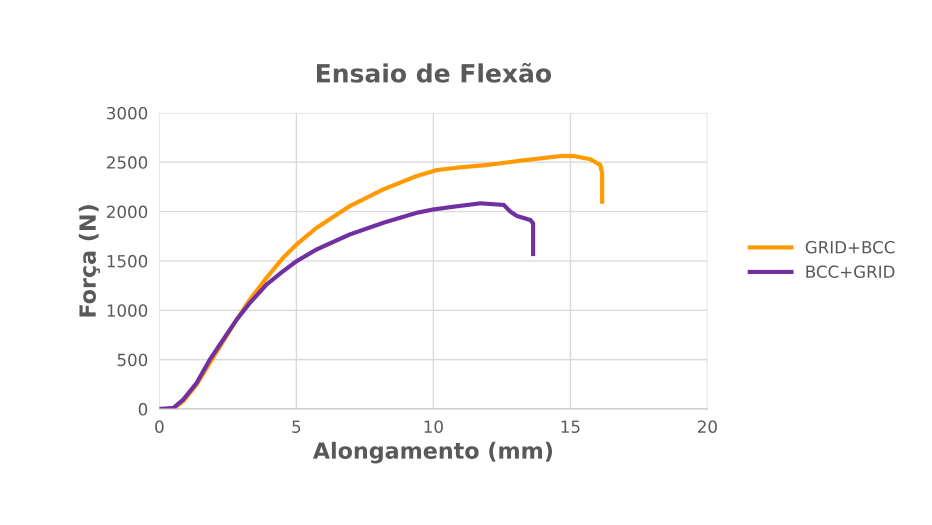  Describe the element at coordinates (296, 426) in the screenshot. I see `x-tick-label: 5` at that location.